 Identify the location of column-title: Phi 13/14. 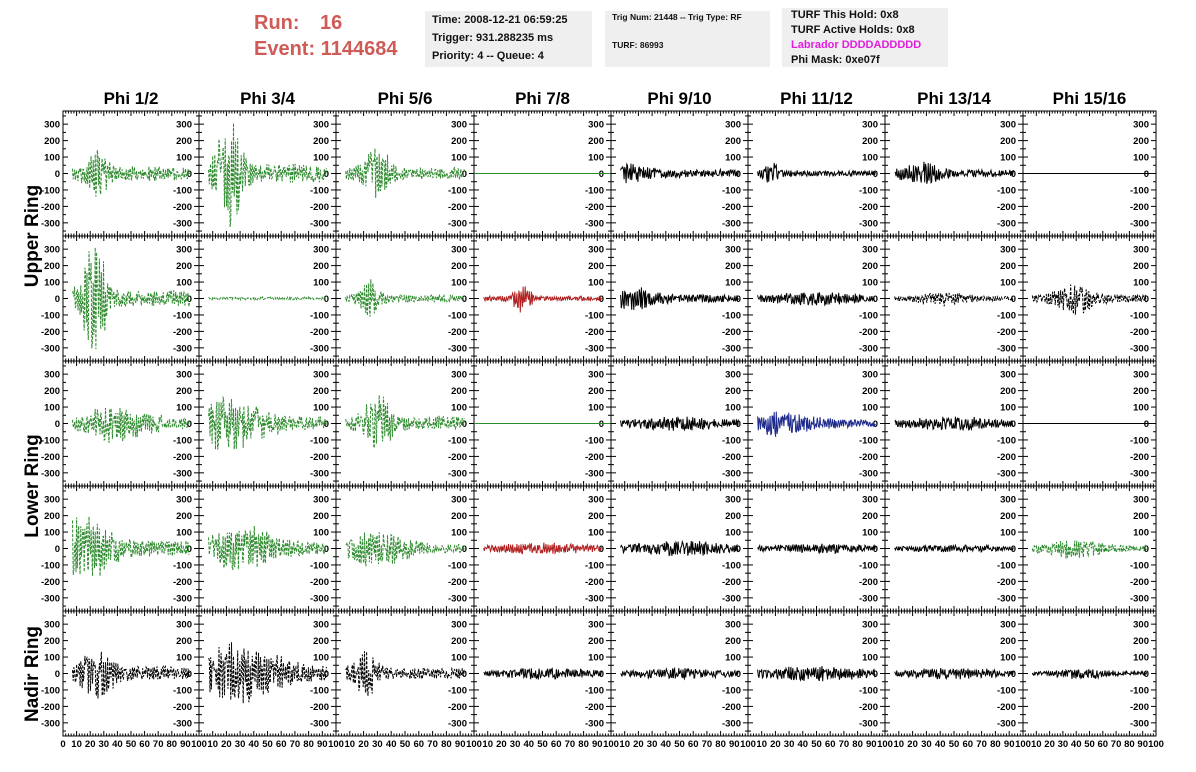
(954, 98).